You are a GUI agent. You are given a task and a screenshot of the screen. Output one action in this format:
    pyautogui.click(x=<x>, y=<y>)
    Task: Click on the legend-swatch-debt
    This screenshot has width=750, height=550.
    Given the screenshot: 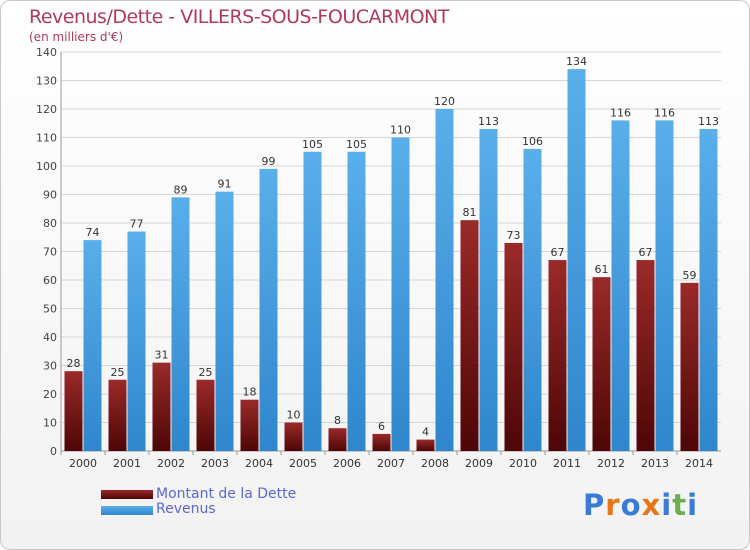 What is the action you would take?
    pyautogui.click(x=127, y=494)
    